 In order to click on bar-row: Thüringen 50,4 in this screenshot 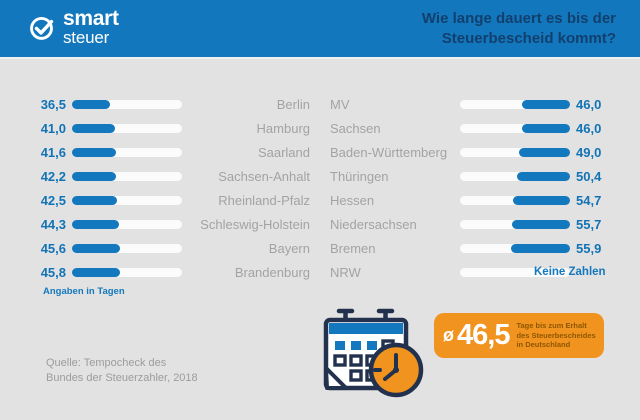, I will do `click(477, 176)`.